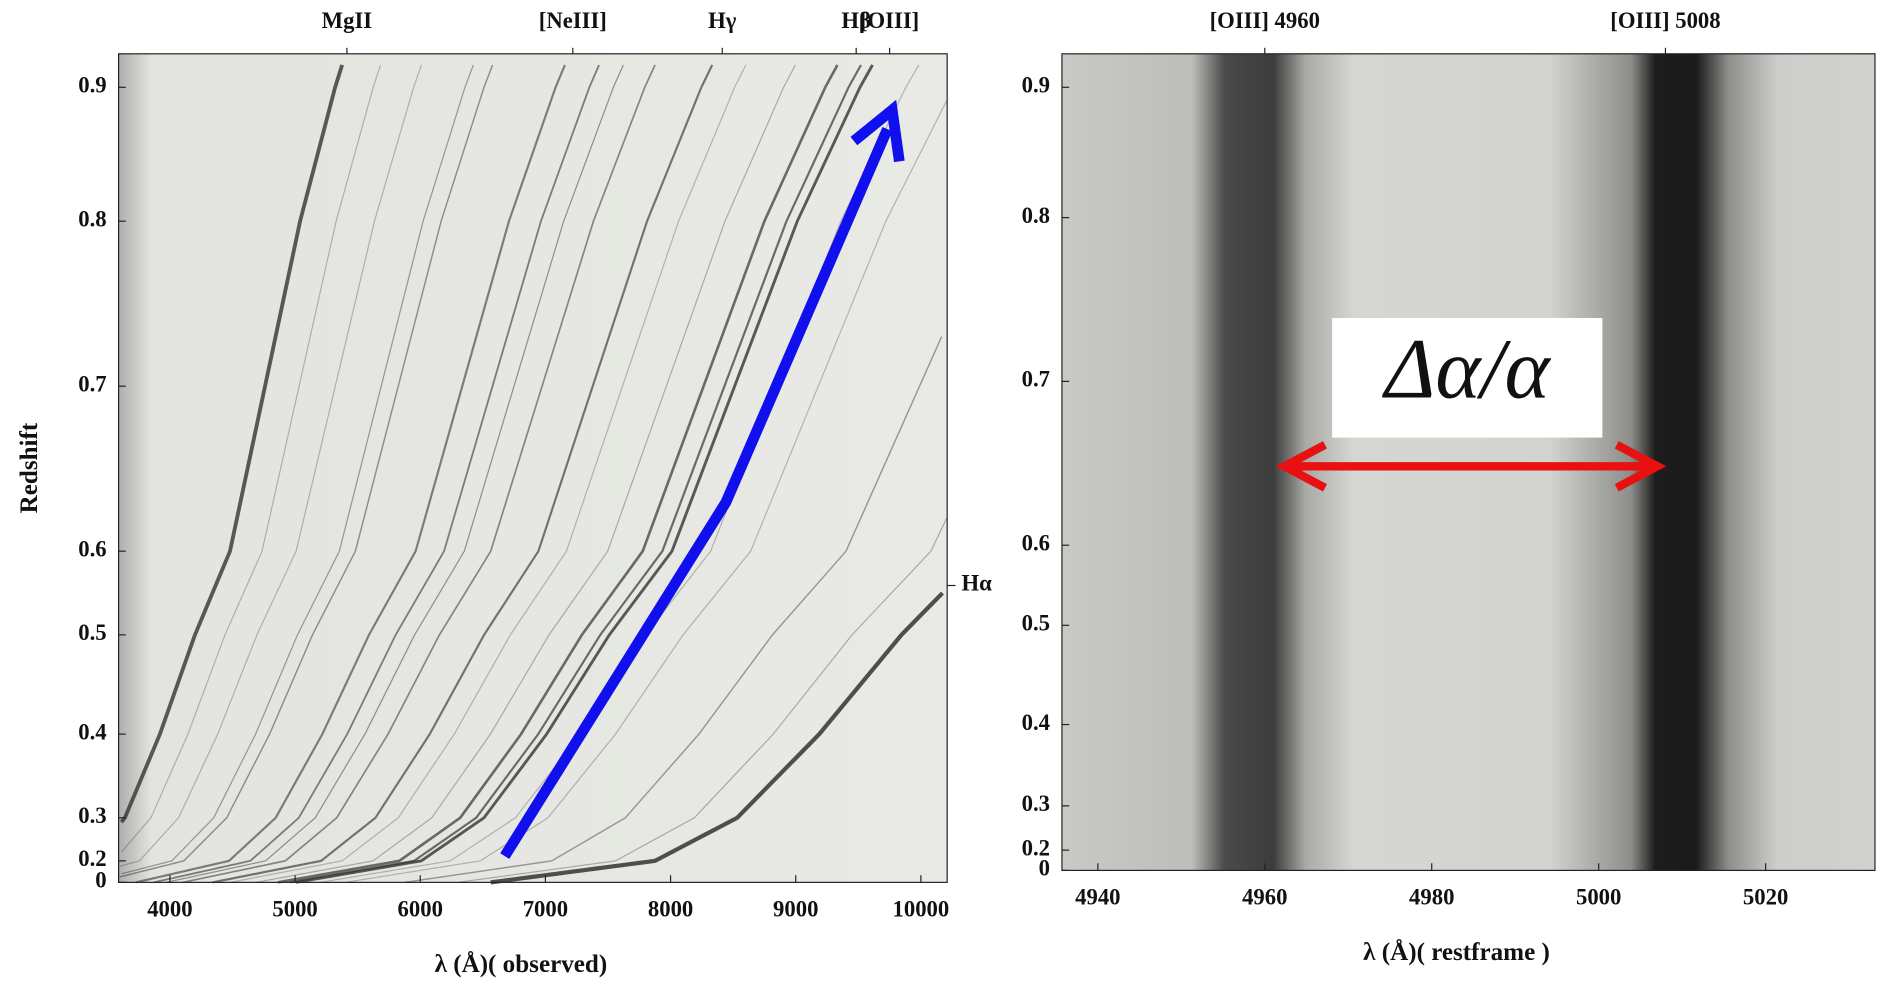 The width and height of the screenshot is (1880, 984). Describe the element at coordinates (722, 20) in the screenshot. I see `top-tick-label: Hγ` at that location.